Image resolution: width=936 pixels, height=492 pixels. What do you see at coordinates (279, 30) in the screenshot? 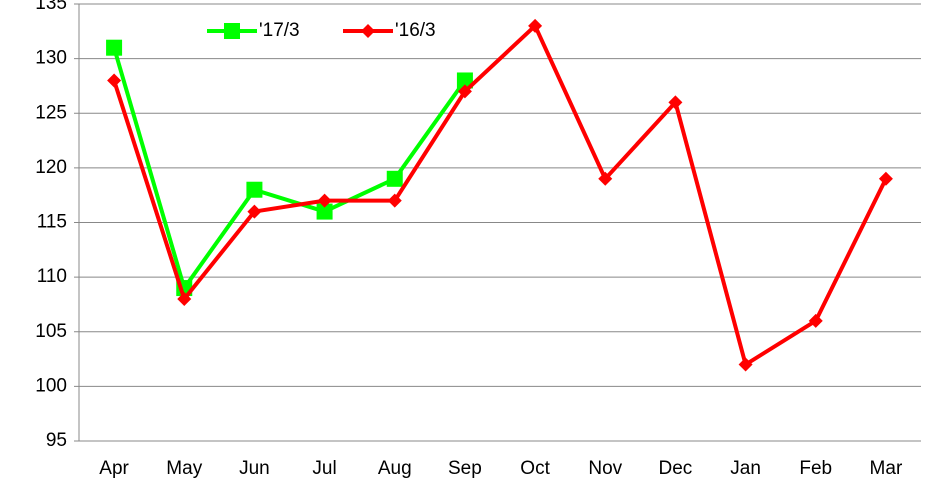
I see `legend-label: '17/3` at bounding box center [279, 30].